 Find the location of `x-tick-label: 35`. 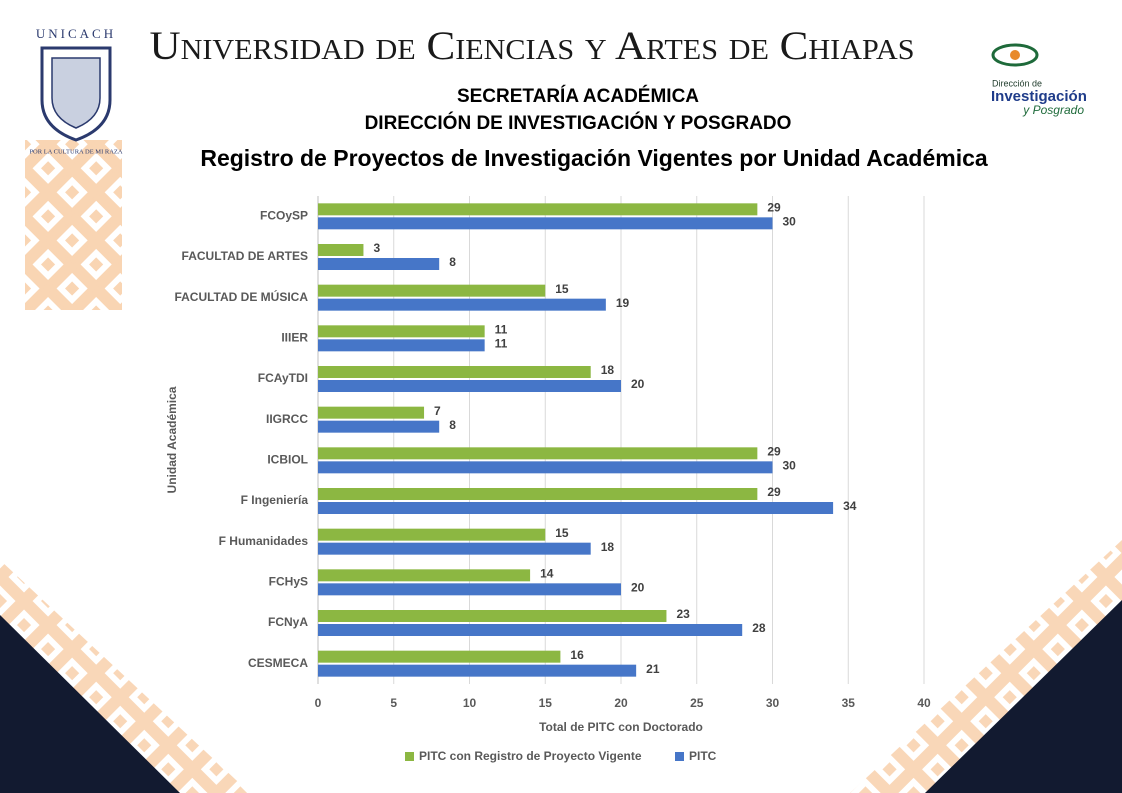

x-tick-label: 35 is located at coordinates (849, 703).